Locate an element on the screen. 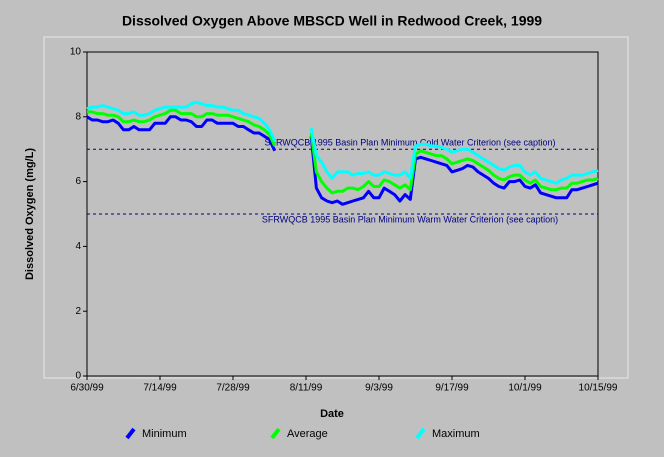 Image resolution: width=664 pixels, height=457 pixels. legend-label: Minimum is located at coordinates (164, 434).